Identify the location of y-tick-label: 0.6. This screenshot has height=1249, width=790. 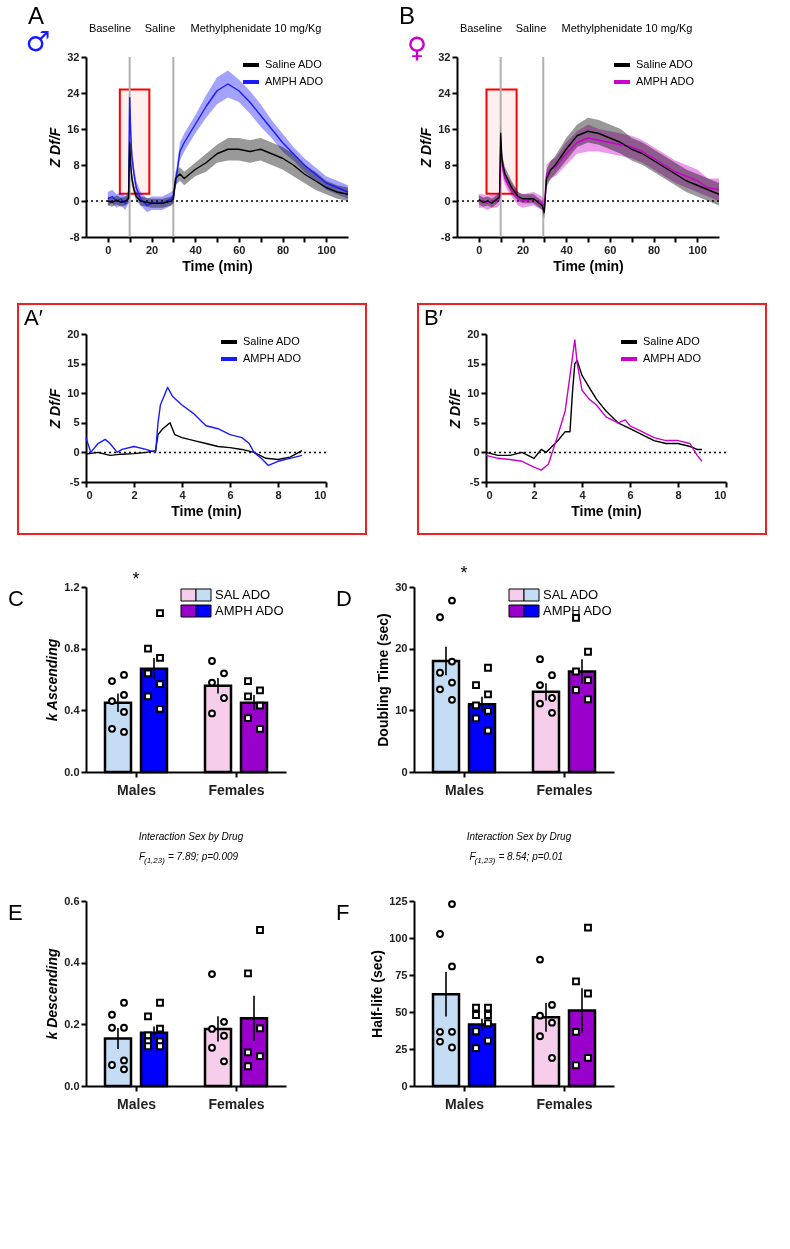
(72, 900).